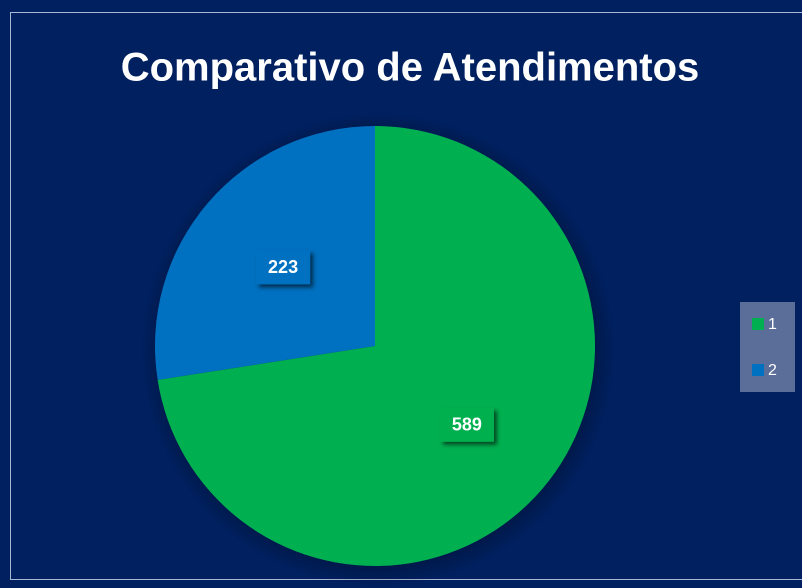 The image size is (802, 588). I want to click on data-label: 589, so click(467, 424).